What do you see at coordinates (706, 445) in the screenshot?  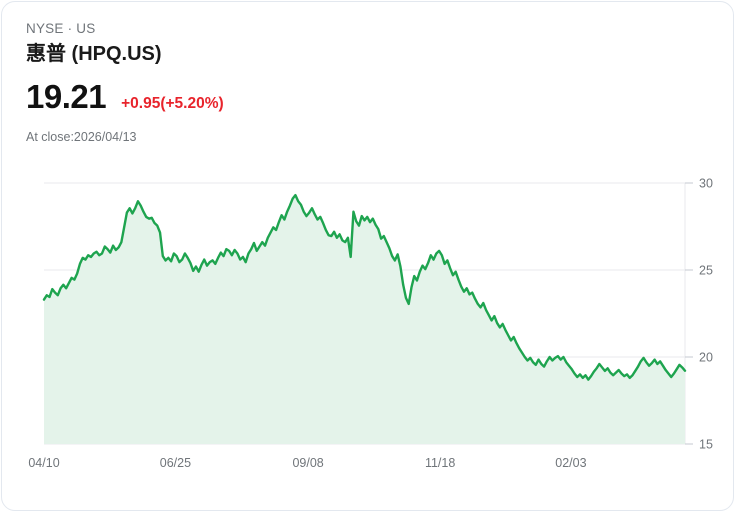 I see `y-tick-label: 15` at bounding box center [706, 445].